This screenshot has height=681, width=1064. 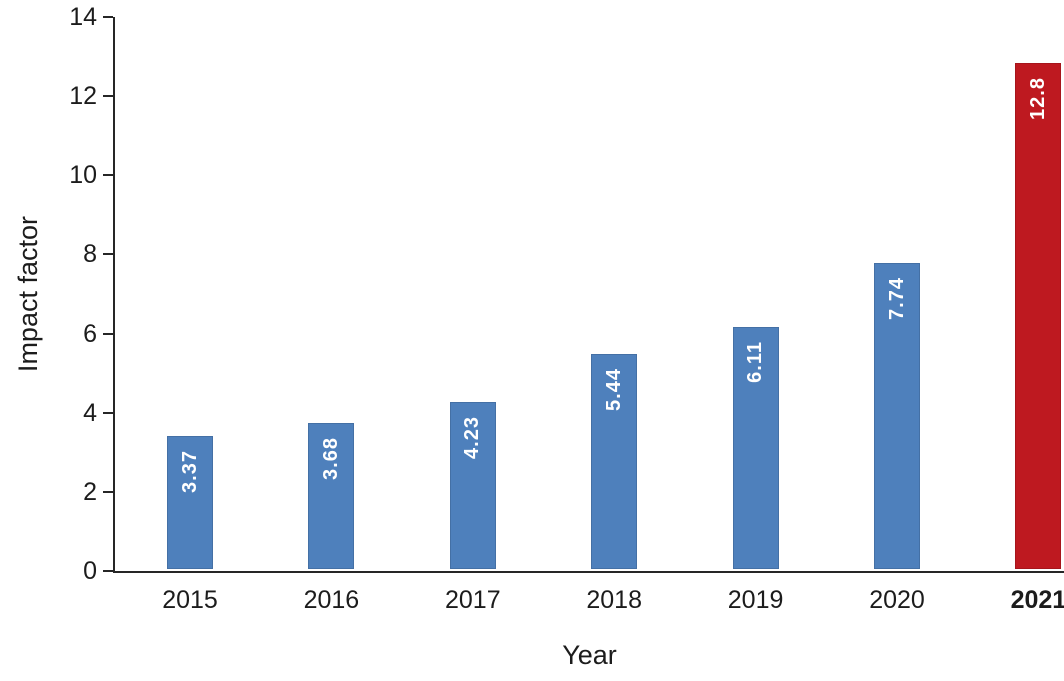 I want to click on bar-value-label-2020: 7.74, so click(x=897, y=298).